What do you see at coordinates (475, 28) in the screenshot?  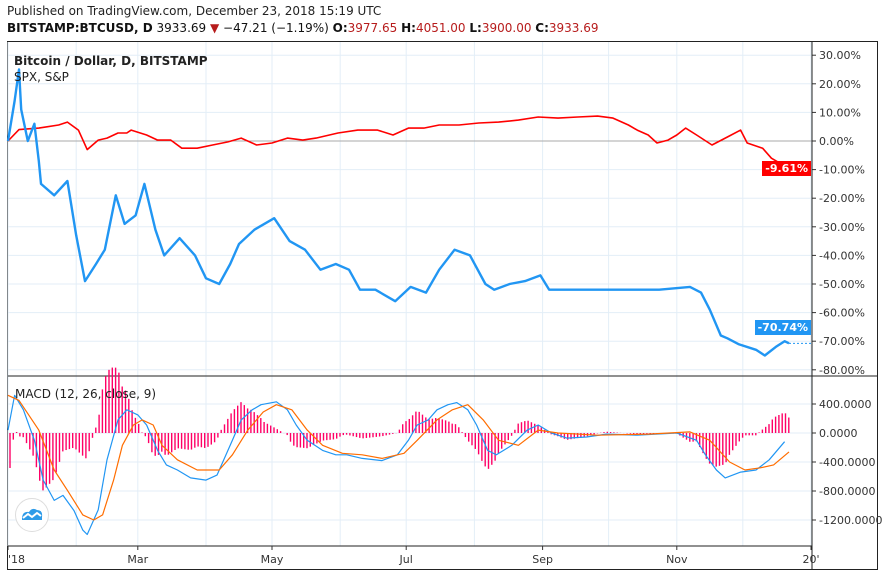 I see `low-label: L:` at bounding box center [475, 28].